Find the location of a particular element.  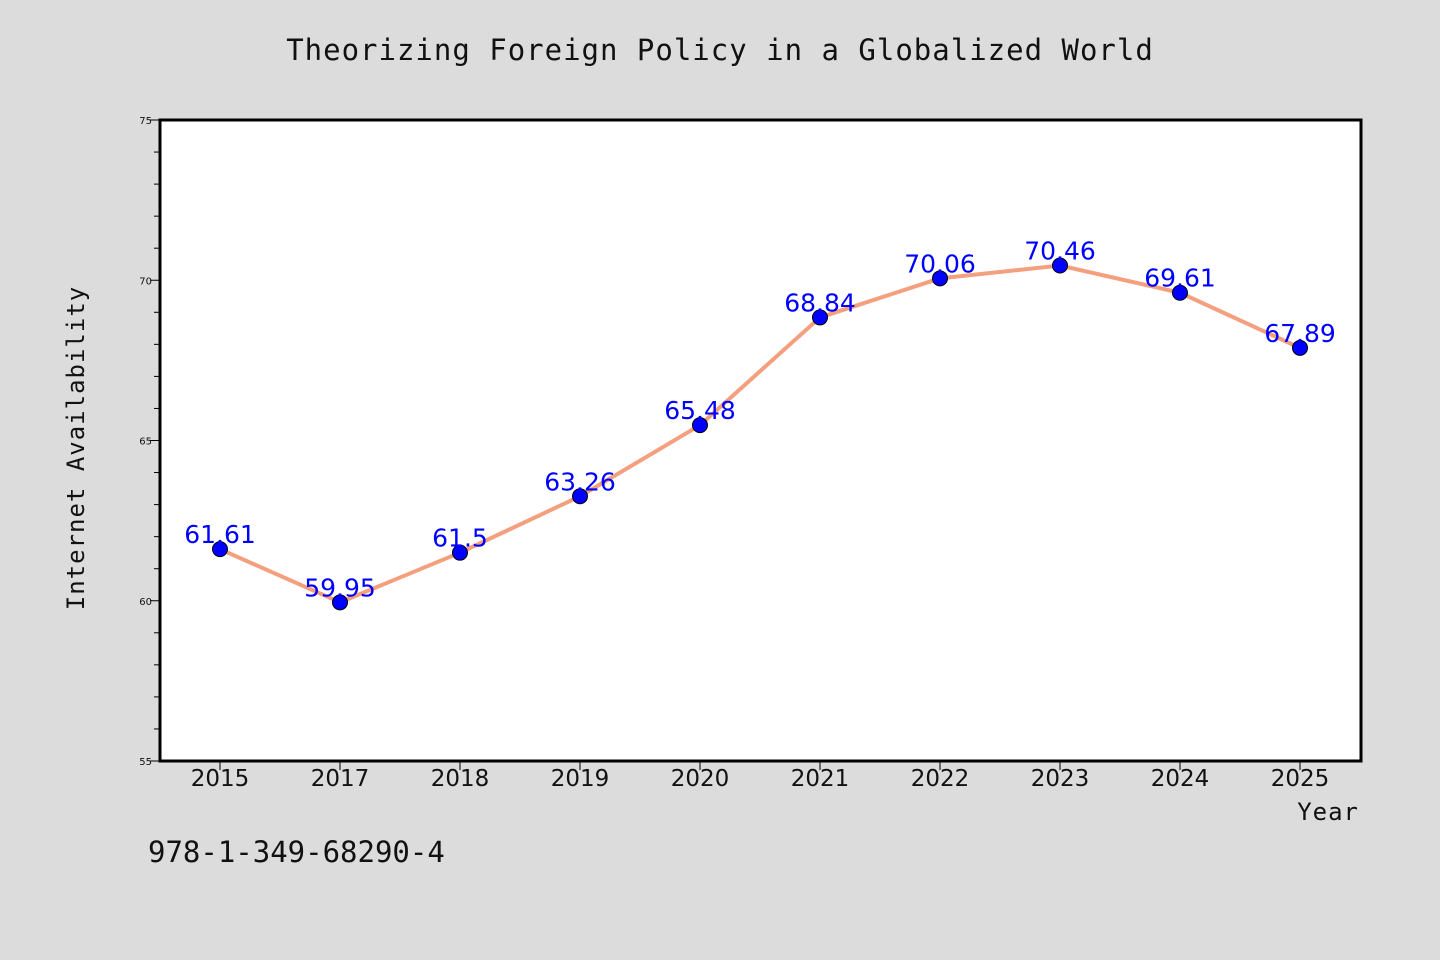

x-tick-label: 2022 is located at coordinates (940, 779).